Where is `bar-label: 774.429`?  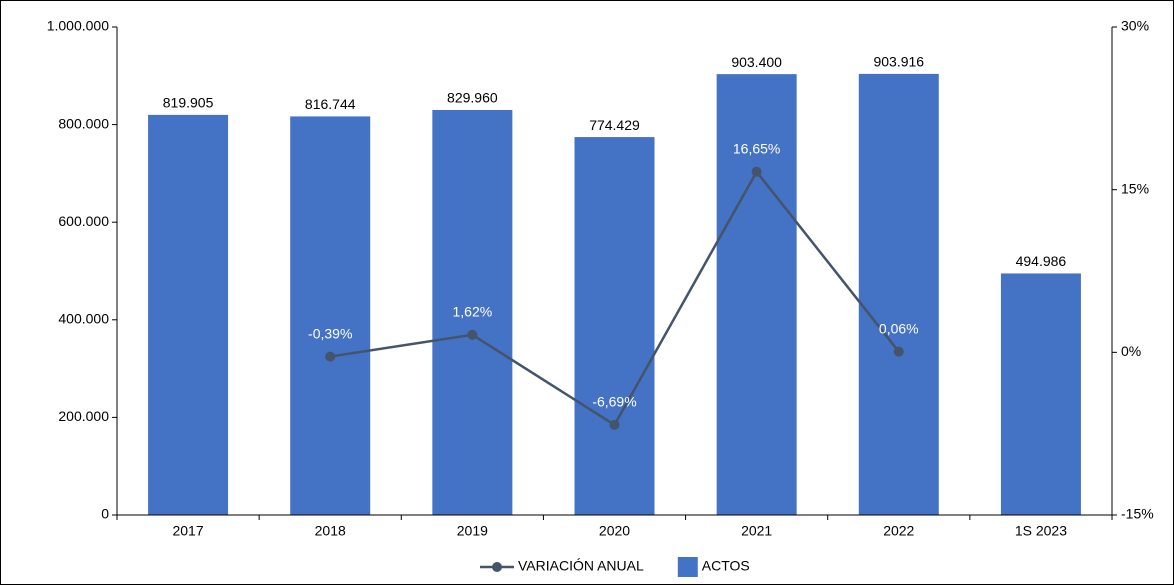 bar-label: 774.429 is located at coordinates (614, 125).